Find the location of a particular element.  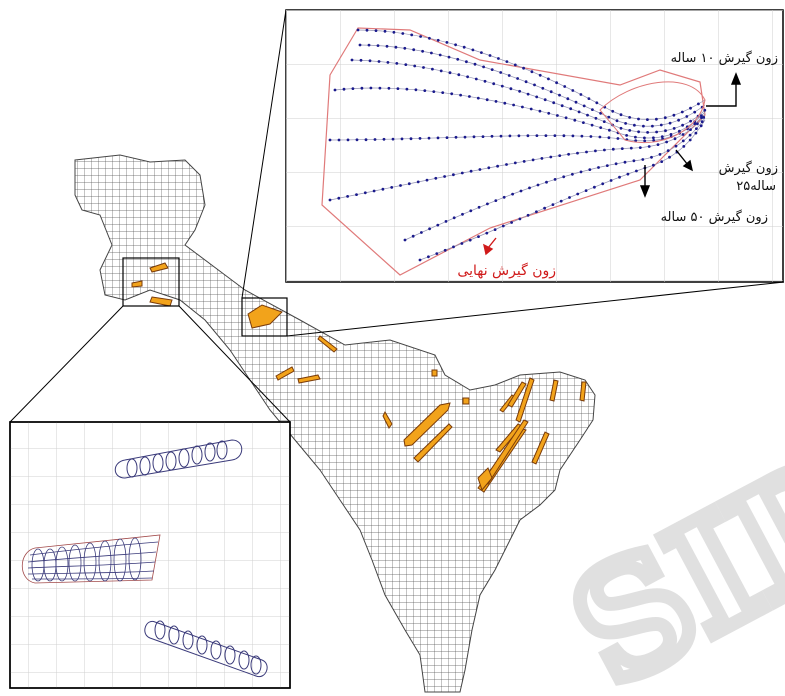

inset-selection-box-left is located at coordinates (151, 282).